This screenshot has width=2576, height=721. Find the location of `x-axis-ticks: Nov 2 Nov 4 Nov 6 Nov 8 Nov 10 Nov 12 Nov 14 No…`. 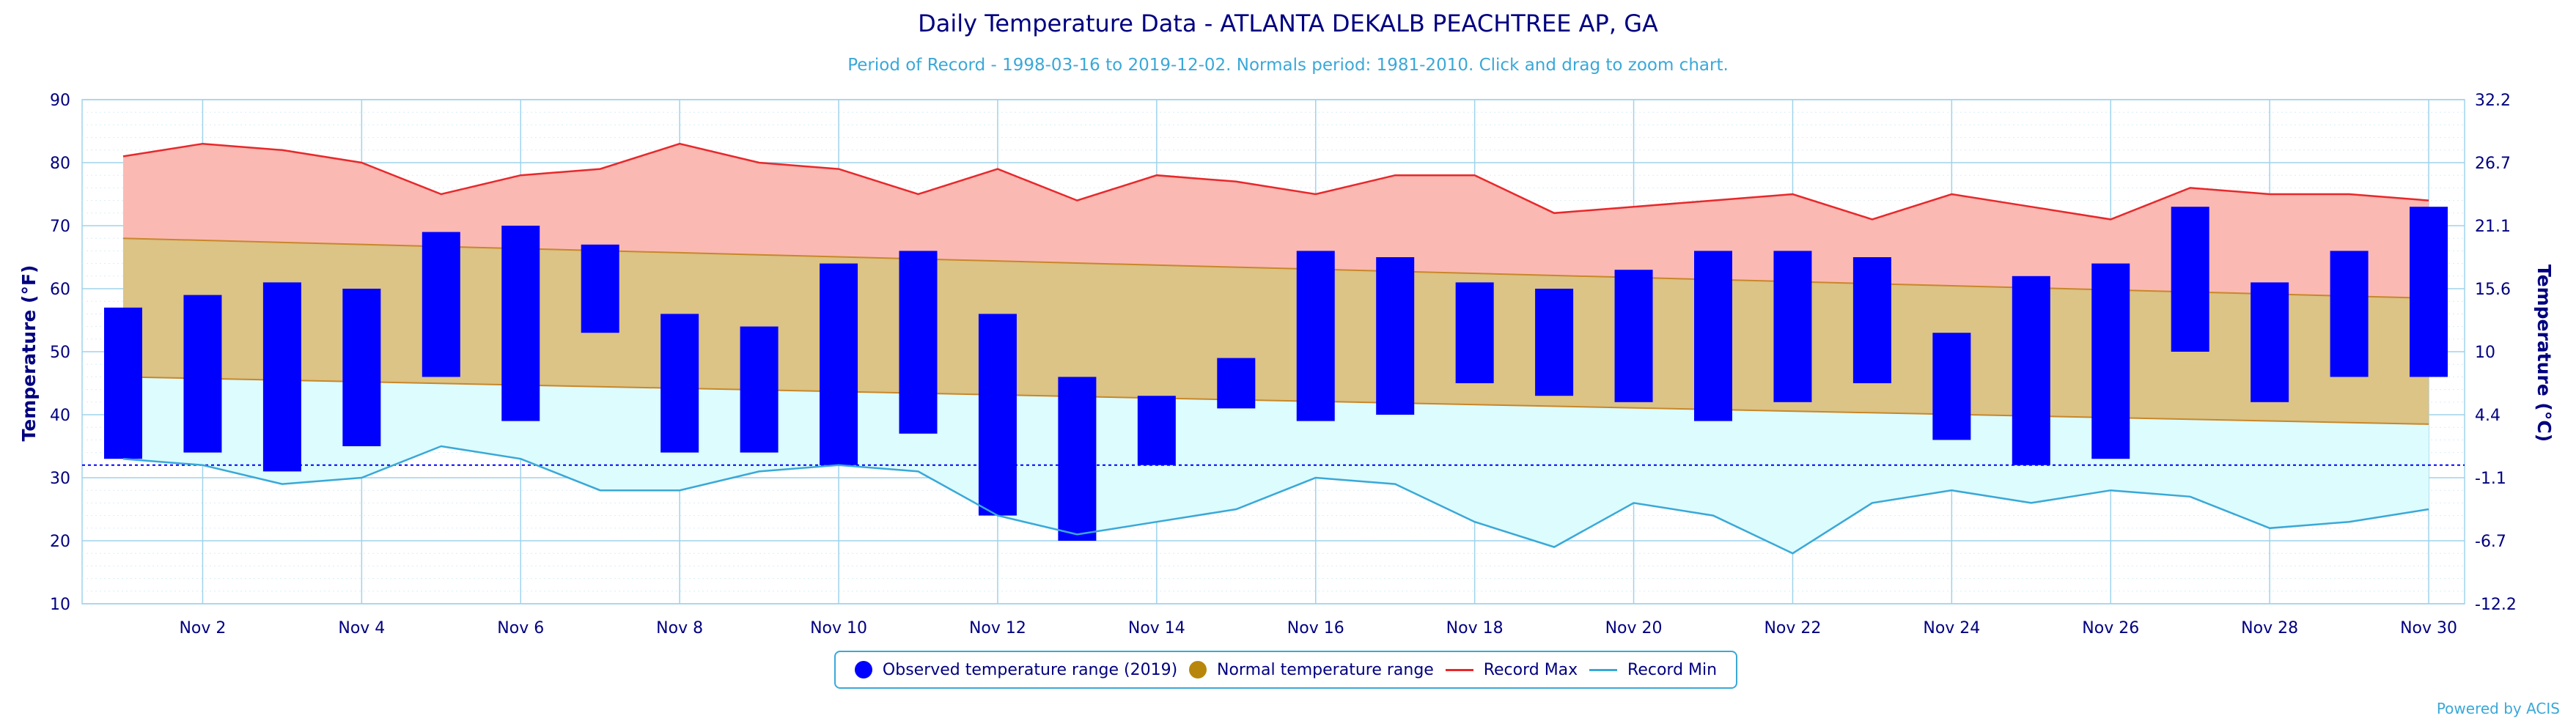

x-axis-ticks: Nov 2 Nov 4 Nov 6 Nov 8 Nov 10 Nov 12 Nov 14 No… is located at coordinates (1318, 628).